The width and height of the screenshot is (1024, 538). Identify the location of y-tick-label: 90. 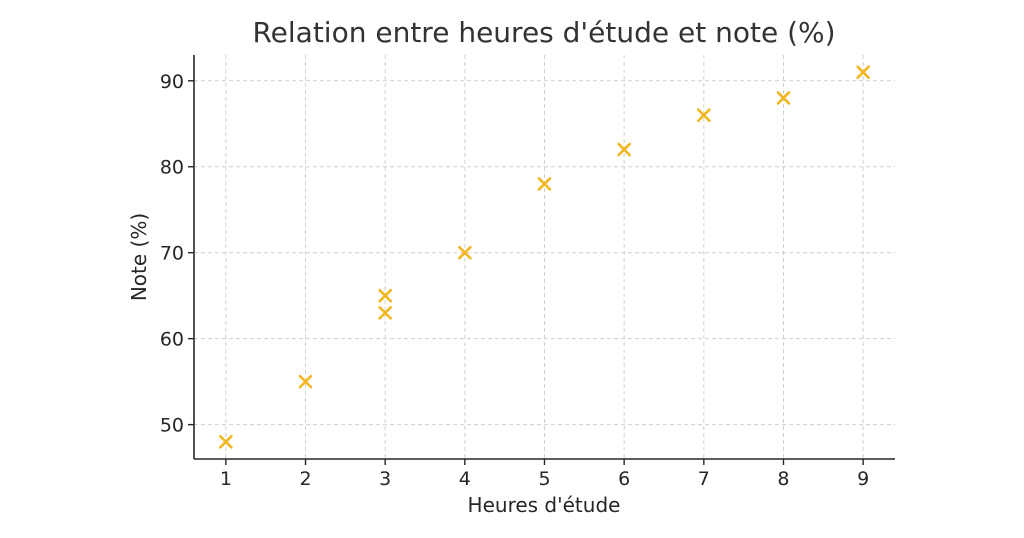
(172, 82).